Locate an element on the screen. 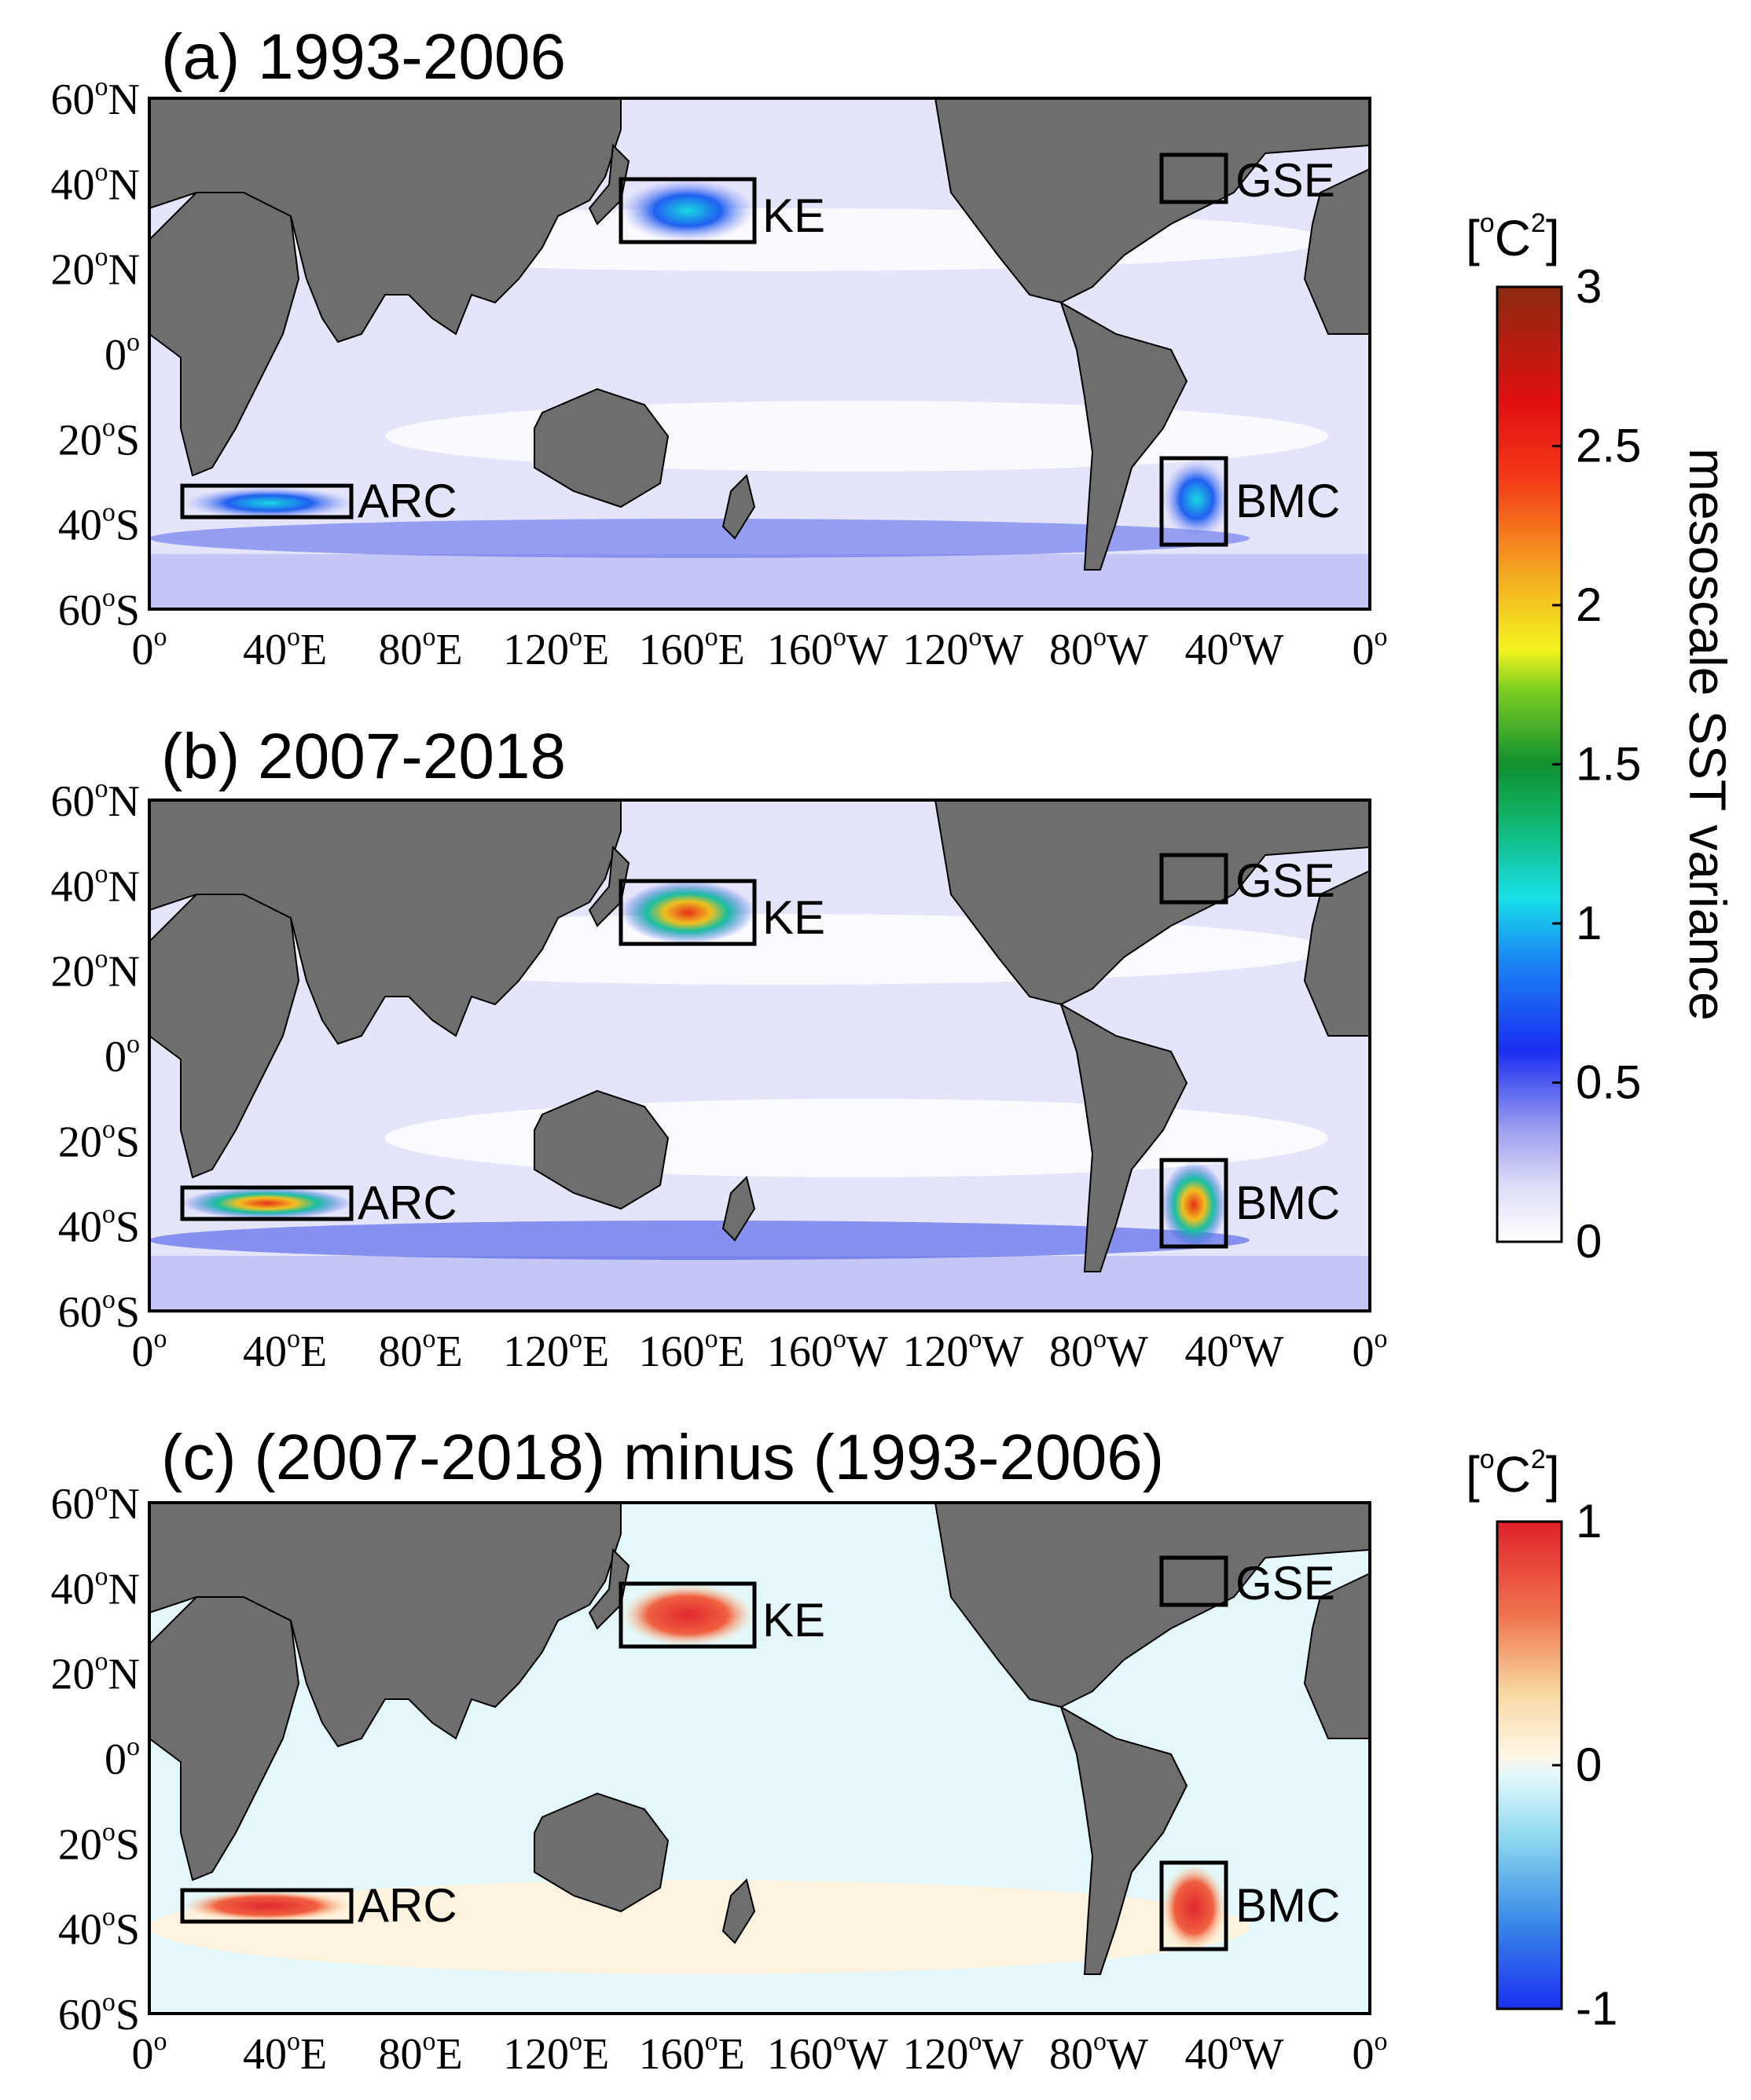  panel-1-lon-tick-8: 40oW is located at coordinates (1234, 1350).